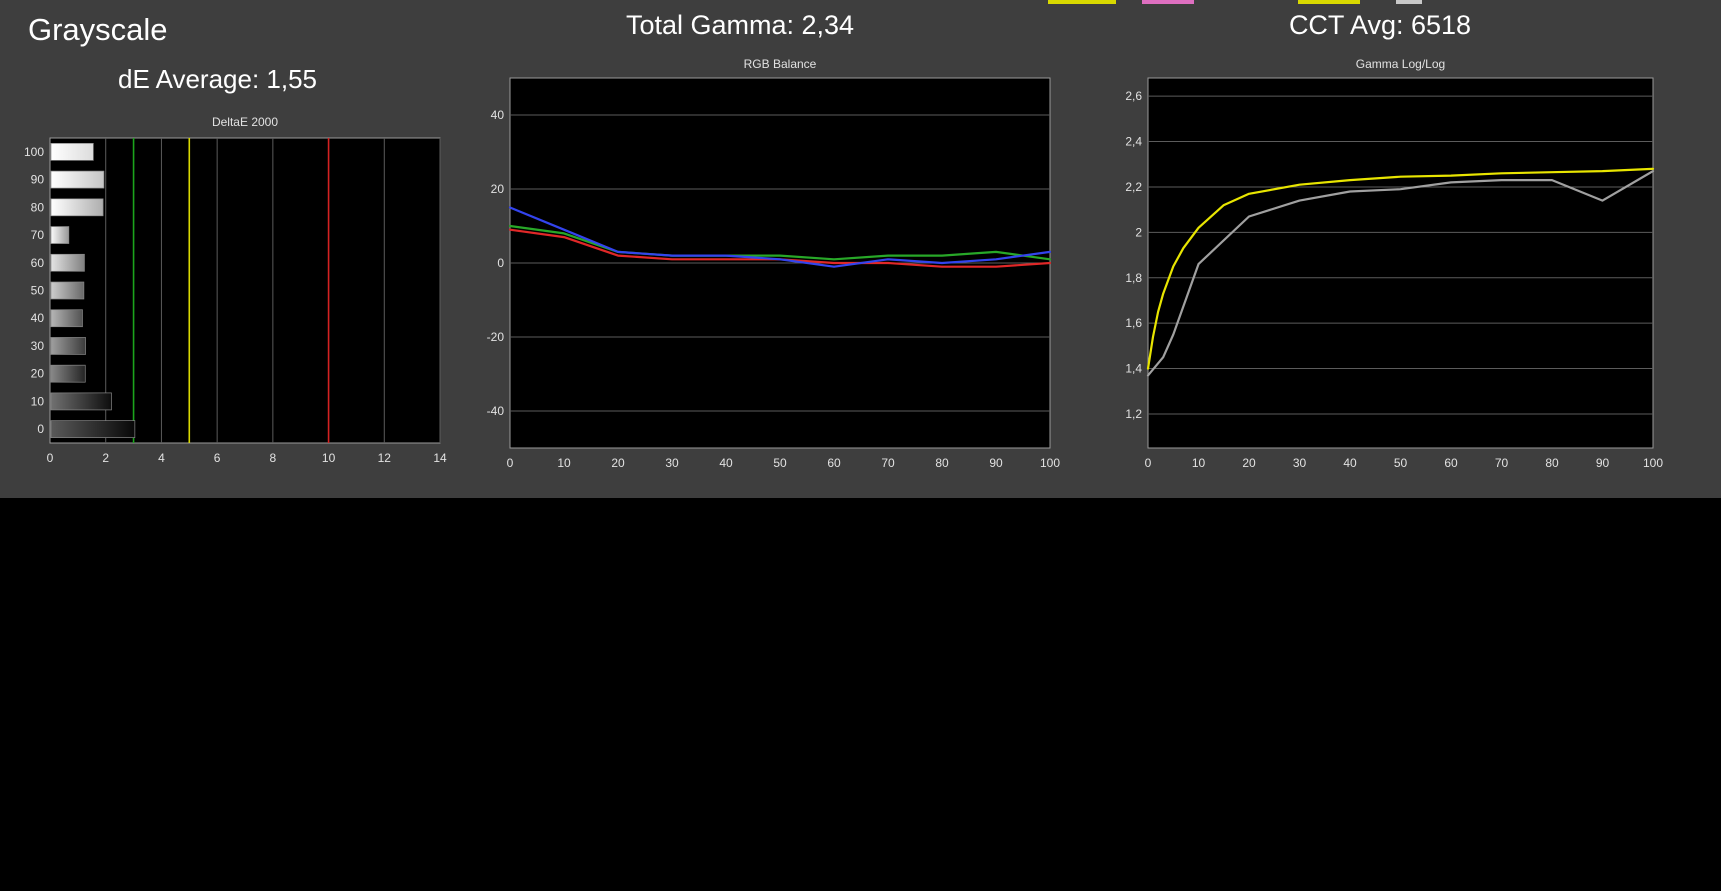 This screenshot has width=1721, height=891. I want to click on axis-tick-label: 2,2, so click(1133, 187).